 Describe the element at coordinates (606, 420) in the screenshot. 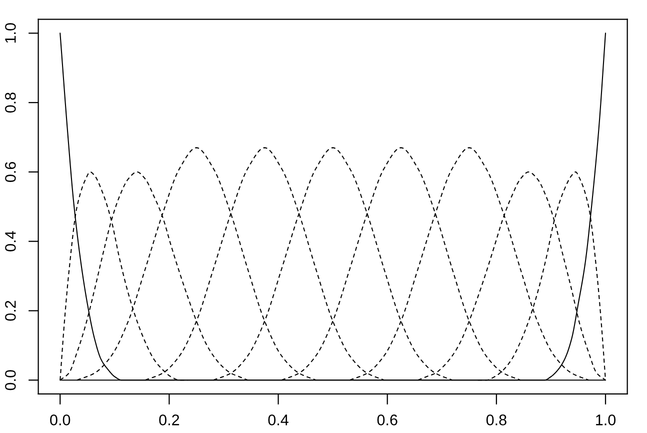

I see `x-tick-label: 1.0` at that location.